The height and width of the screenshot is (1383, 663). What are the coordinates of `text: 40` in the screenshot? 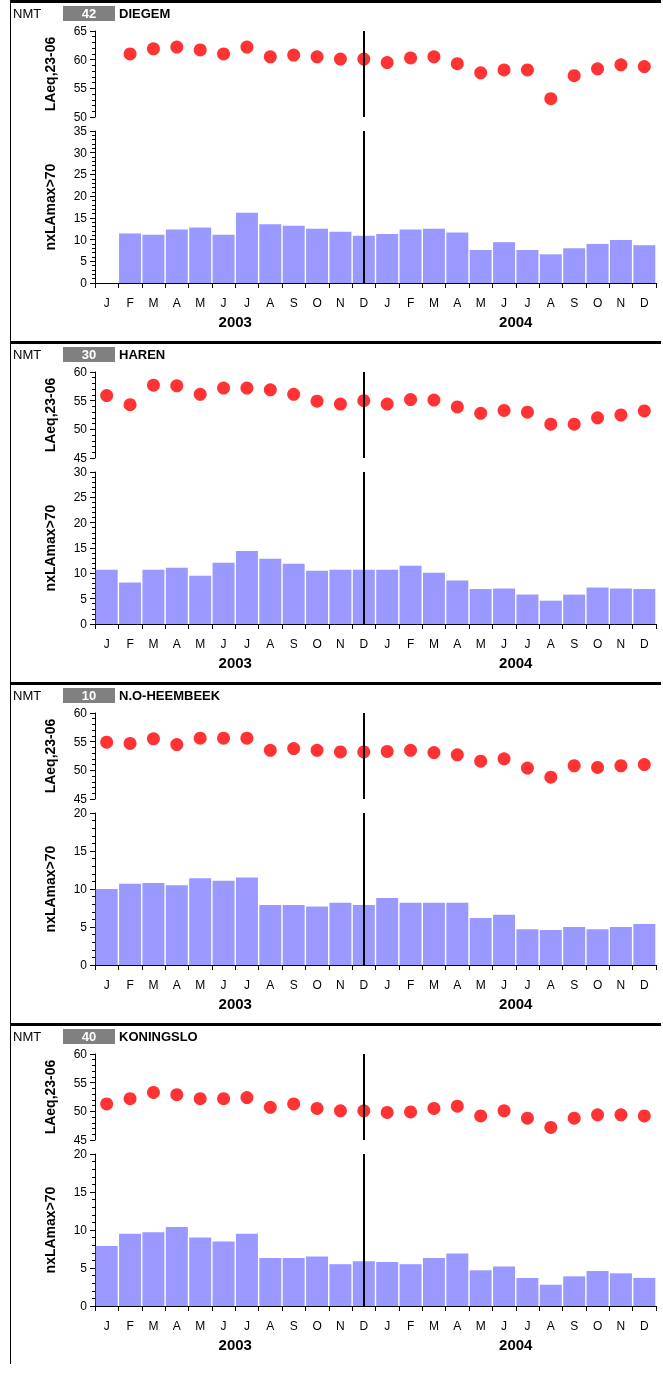 It's located at (89, 1036).